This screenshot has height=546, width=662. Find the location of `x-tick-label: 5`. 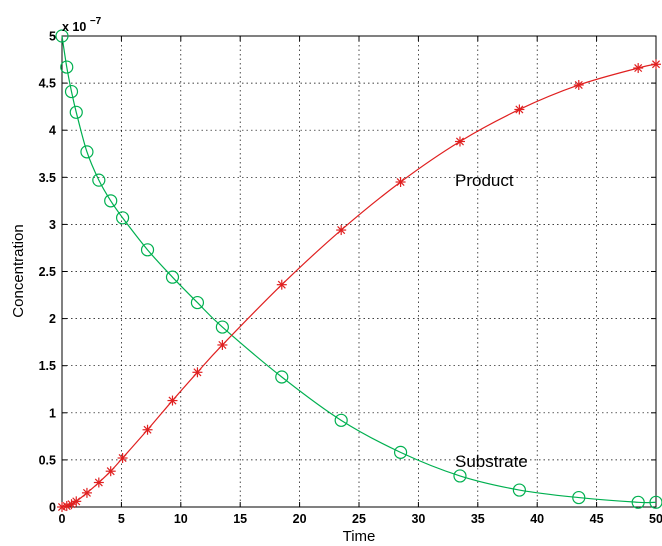

x-tick-label: 5 is located at coordinates (121, 519).